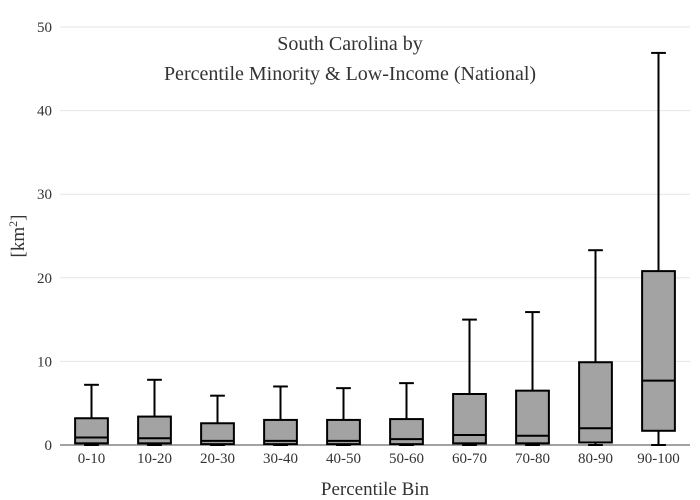 This screenshot has height=500, width=700. Describe the element at coordinates (658, 459) in the screenshot. I see `x-tick-label: 90-100` at that location.